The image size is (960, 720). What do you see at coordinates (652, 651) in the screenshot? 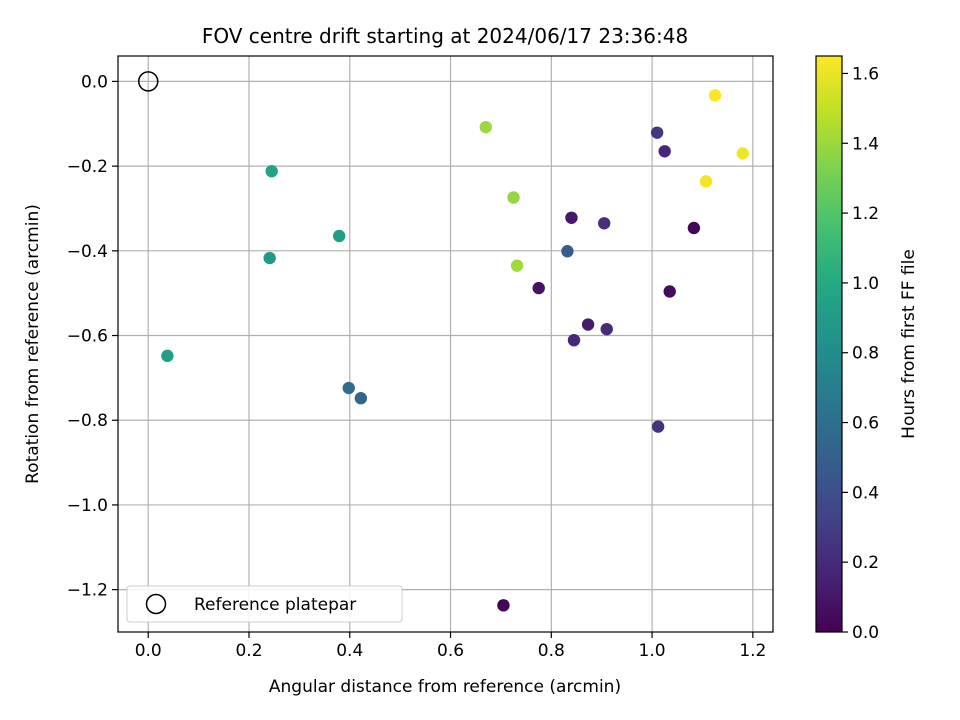
I see `x-tick-label: 1.0` at bounding box center [652, 651].